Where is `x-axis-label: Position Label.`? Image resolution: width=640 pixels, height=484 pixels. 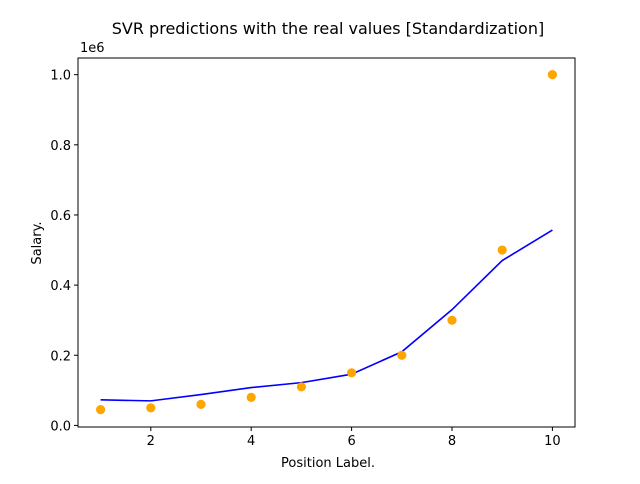
x-axis-label: Position Label. is located at coordinates (328, 463).